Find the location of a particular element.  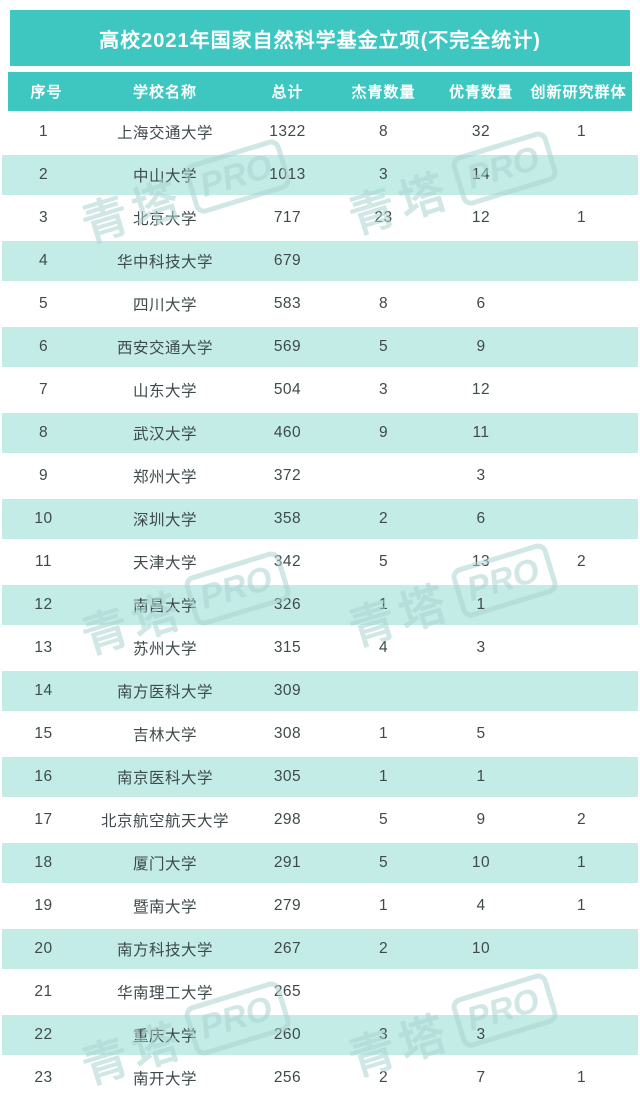

rank-cell: 18 is located at coordinates (43, 863).